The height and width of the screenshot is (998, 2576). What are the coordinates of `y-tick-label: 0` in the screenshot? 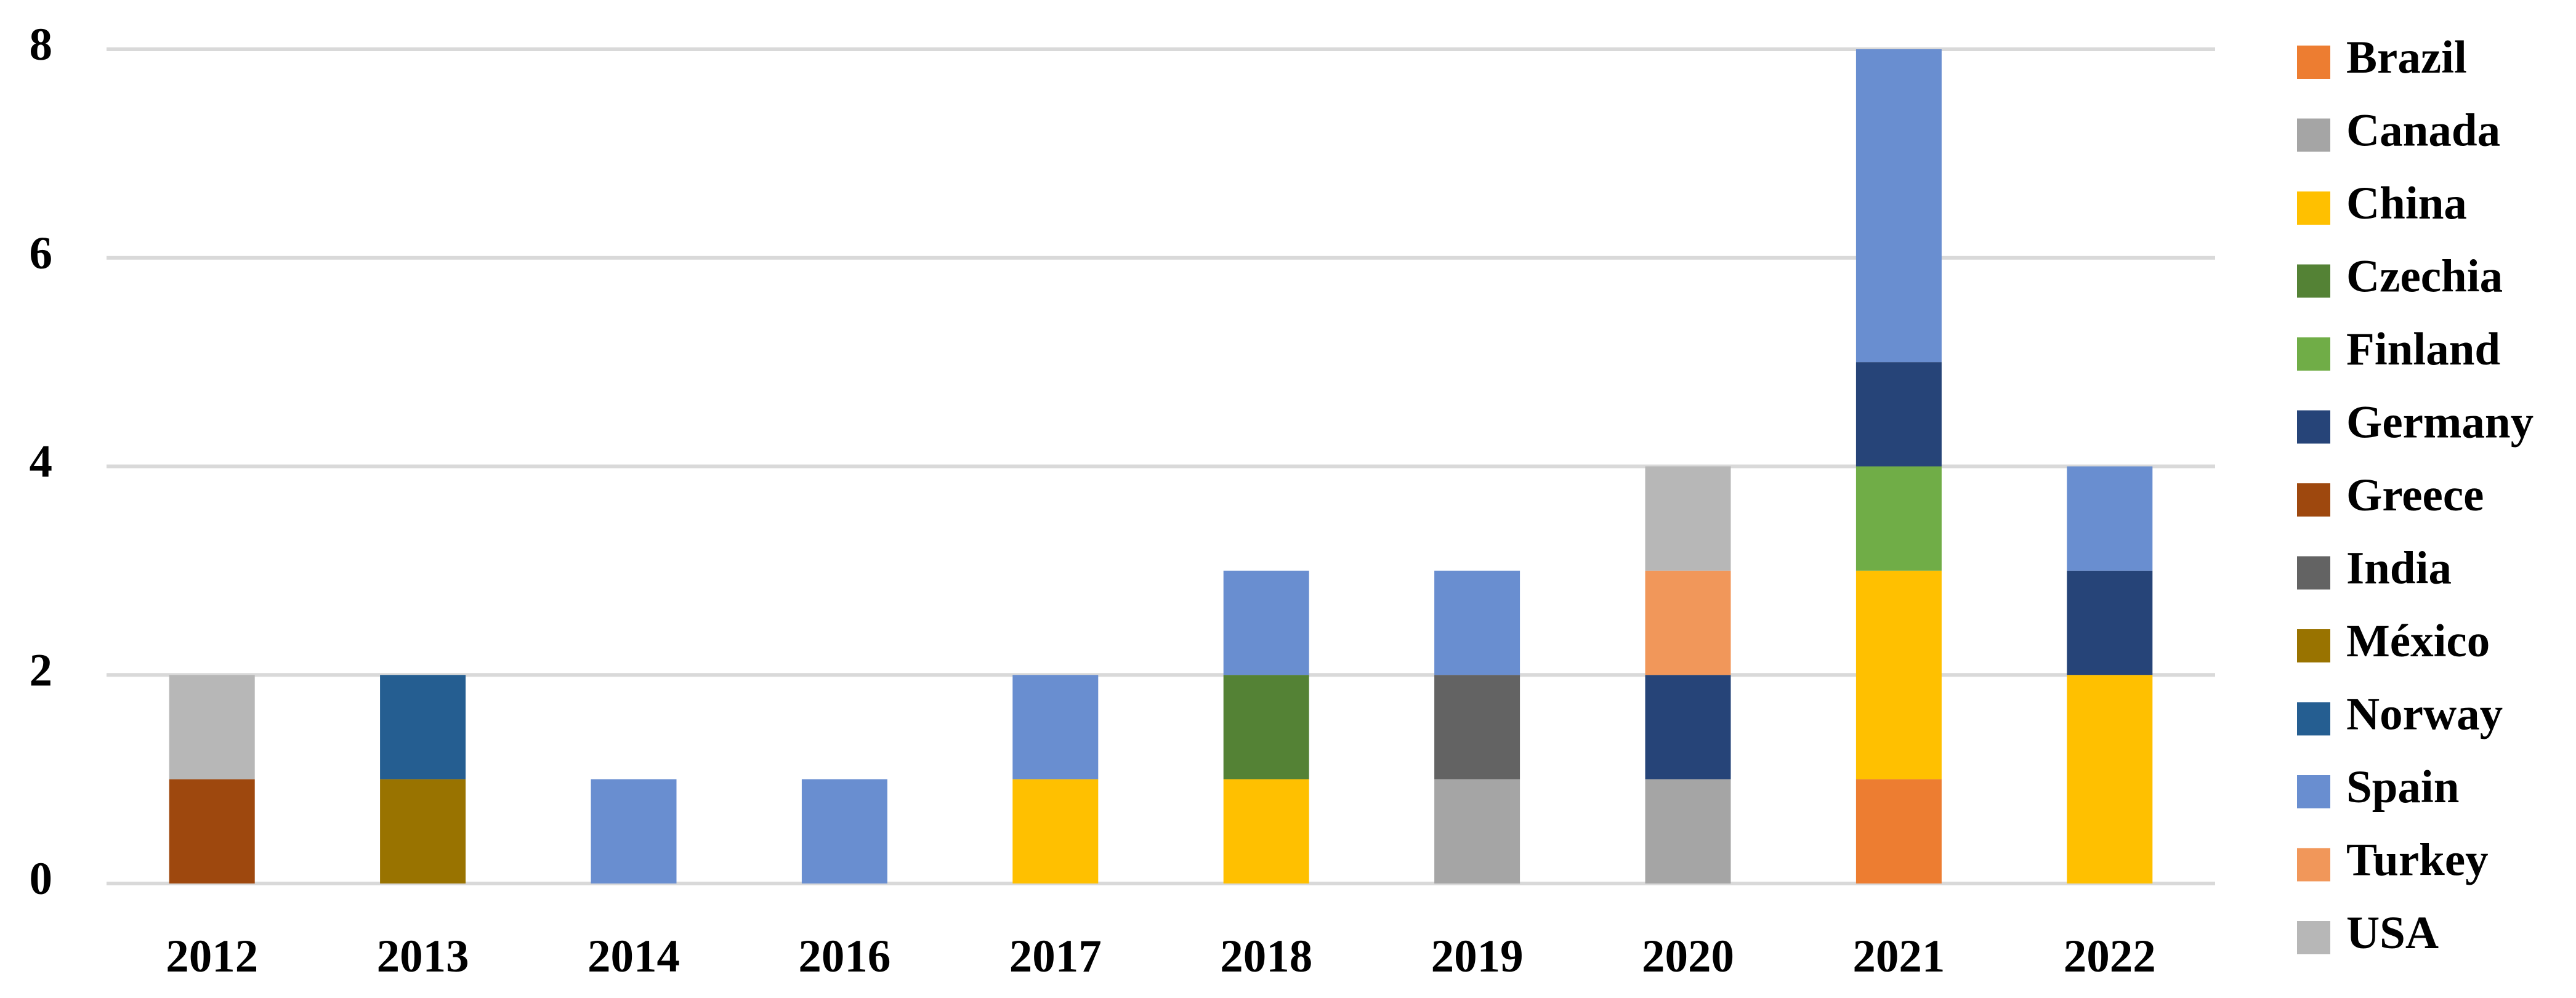 It's located at (41, 878).